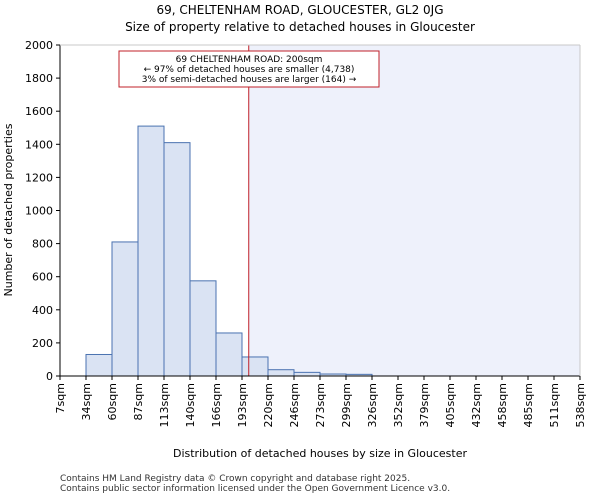 This screenshot has width=600, height=500. Describe the element at coordinates (216, 405) in the screenshot. I see `x-tick-label-166sqm: 166sqm` at that location.